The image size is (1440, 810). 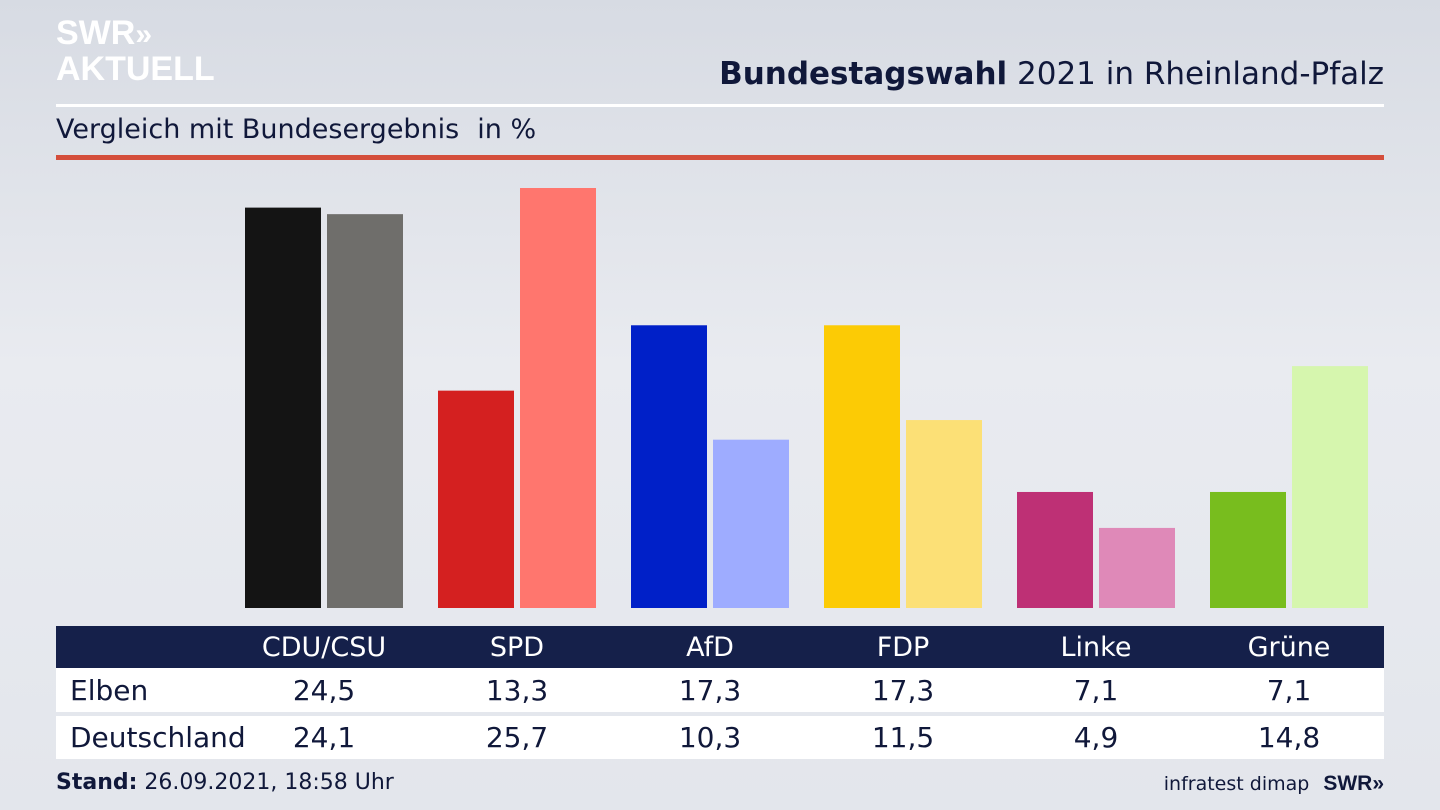 I want to click on bar-linke-elben, so click(x=1055, y=549).